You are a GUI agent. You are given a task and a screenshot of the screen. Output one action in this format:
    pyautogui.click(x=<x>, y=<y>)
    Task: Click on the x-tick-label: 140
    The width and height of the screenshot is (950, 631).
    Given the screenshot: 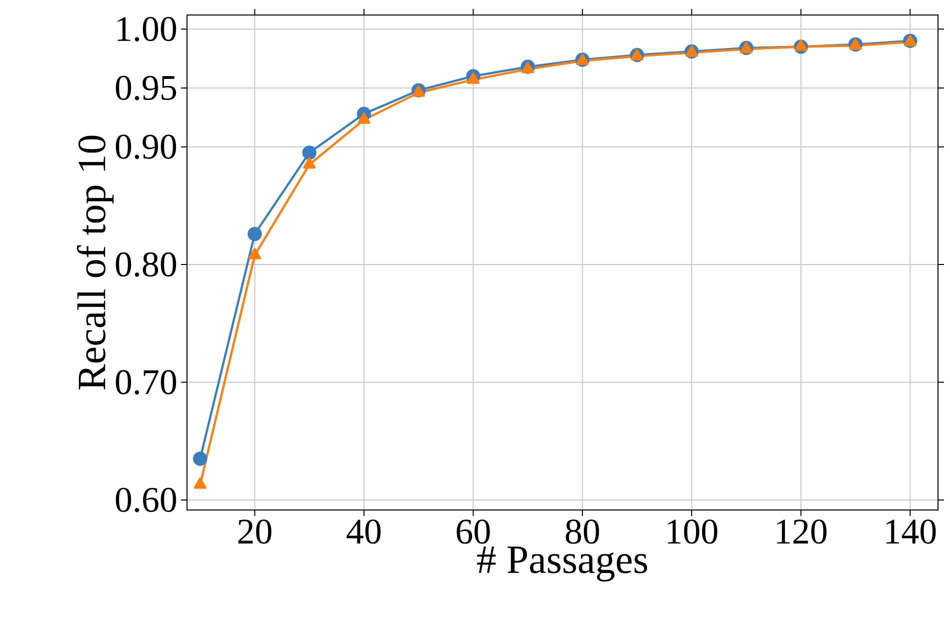 What is the action you would take?
    pyautogui.click(x=911, y=532)
    